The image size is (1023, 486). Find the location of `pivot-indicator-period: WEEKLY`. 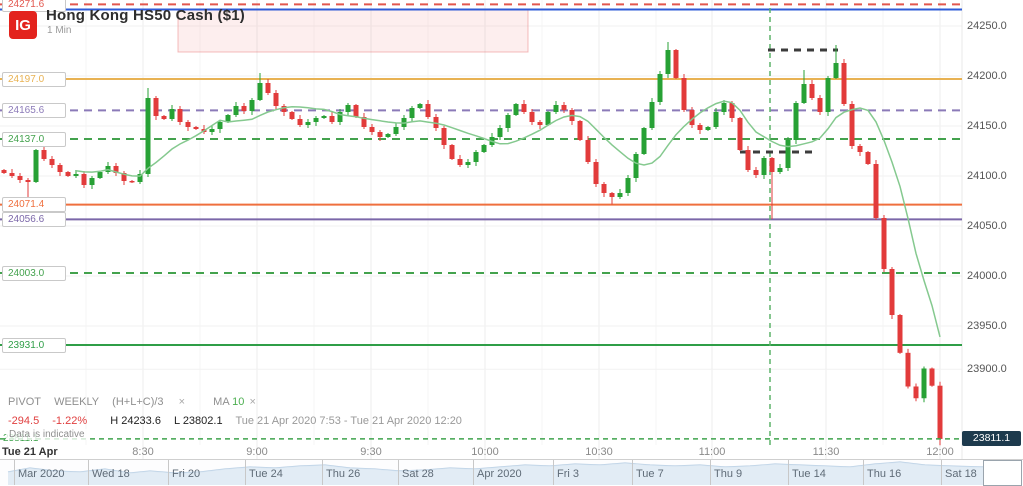

pivot-indicator-period: WEEKLY is located at coordinates (77, 402).